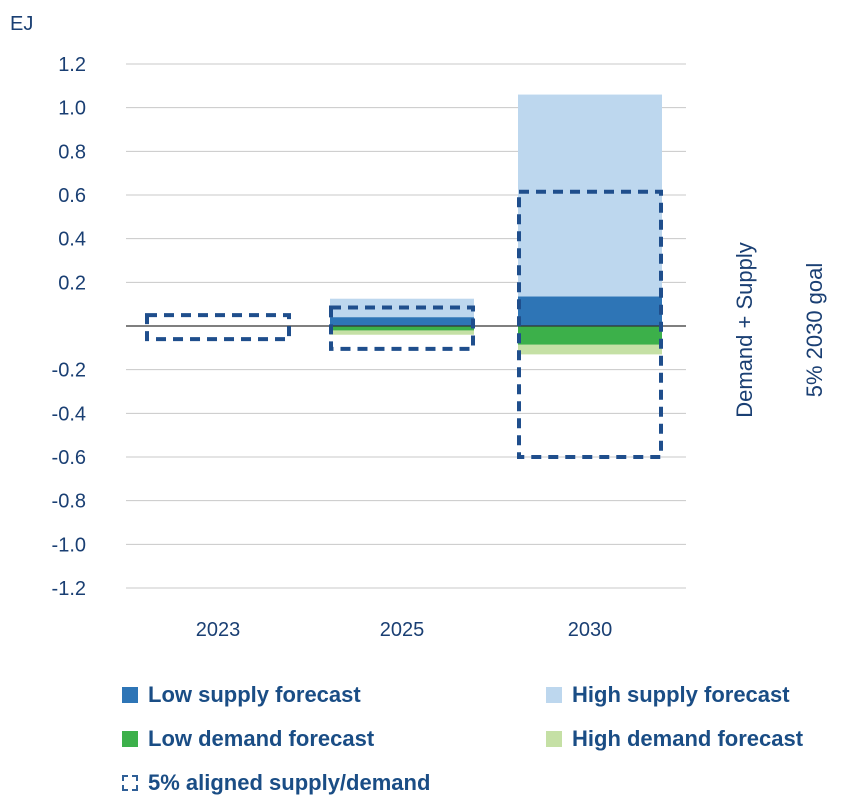 The width and height of the screenshot is (847, 796). Describe the element at coordinates (72, 65) in the screenshot. I see `y-tick-label: 1.2` at that location.